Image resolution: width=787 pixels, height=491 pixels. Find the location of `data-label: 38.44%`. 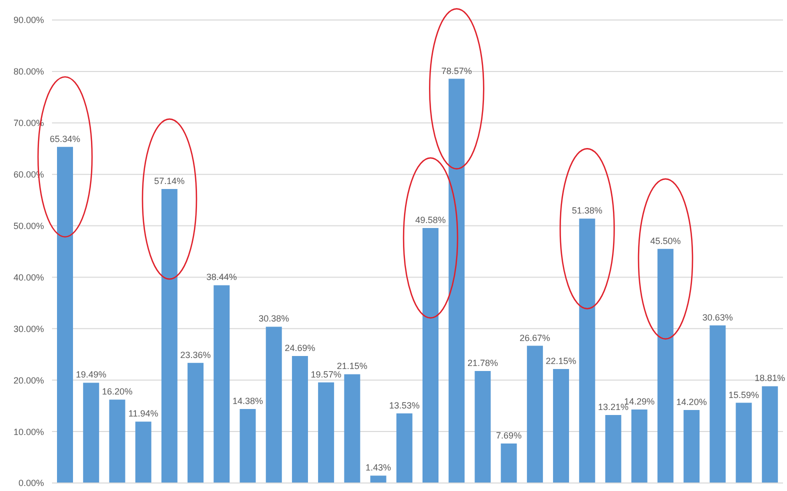

data-label: 38.44% is located at coordinates (221, 277).